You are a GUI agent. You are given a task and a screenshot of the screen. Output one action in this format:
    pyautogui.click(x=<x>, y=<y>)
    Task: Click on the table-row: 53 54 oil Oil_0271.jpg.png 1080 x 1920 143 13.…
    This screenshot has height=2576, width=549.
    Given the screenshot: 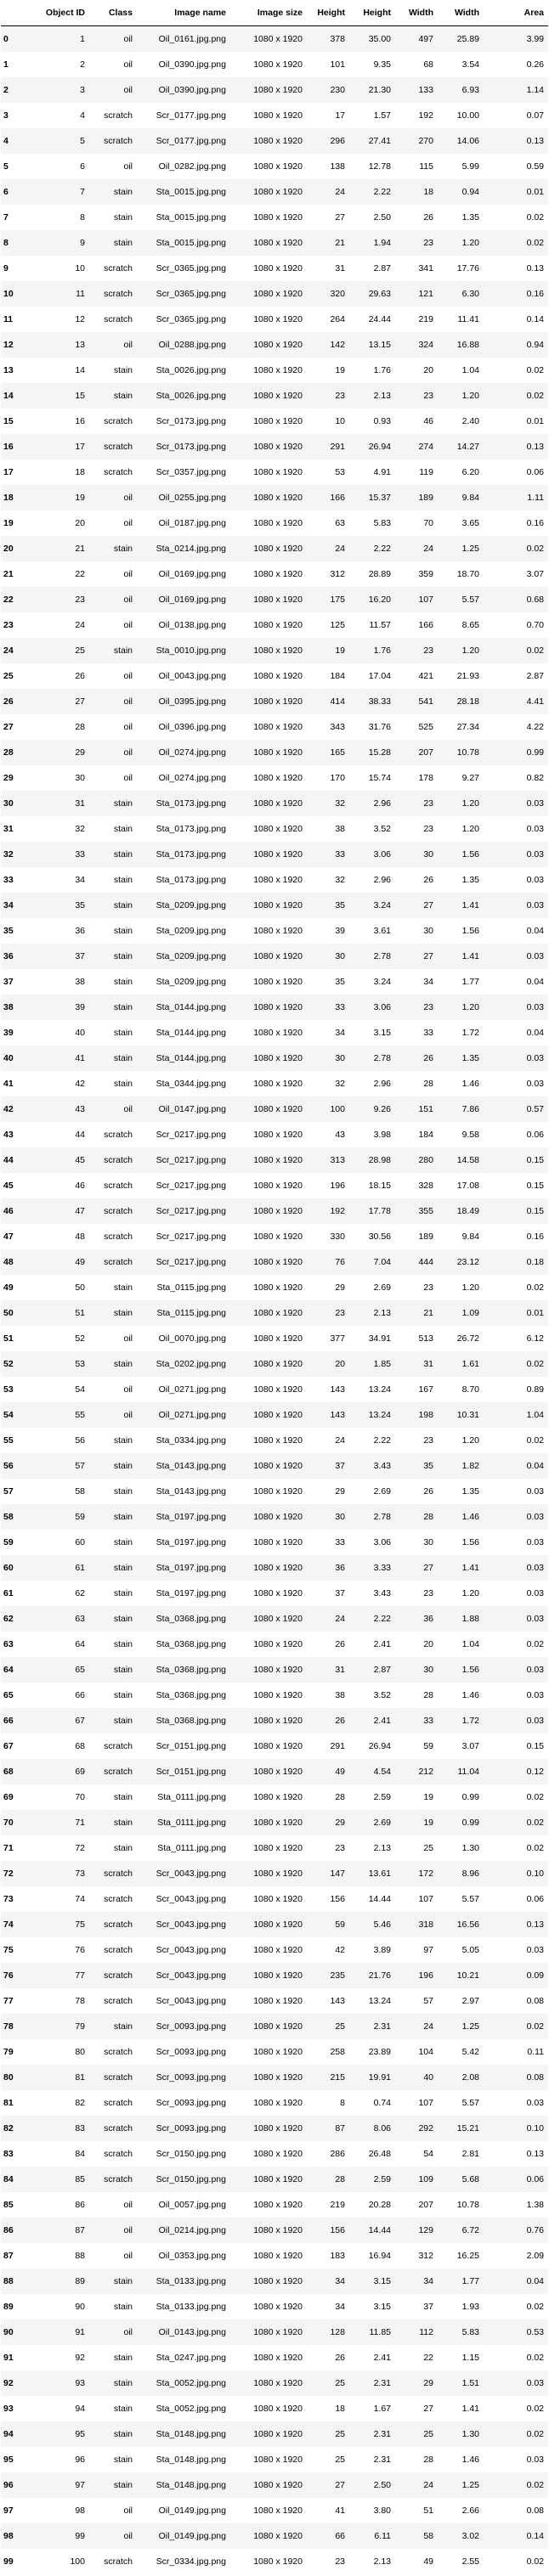 What is the action you would take?
    pyautogui.click(x=274, y=1389)
    